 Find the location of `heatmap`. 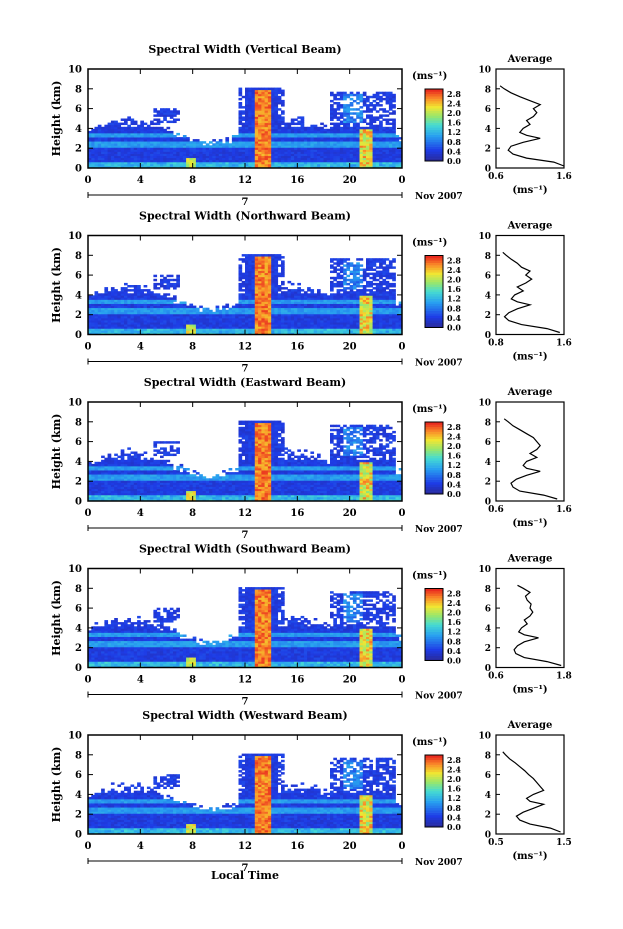

heatmap is located at coordinates (245, 128).